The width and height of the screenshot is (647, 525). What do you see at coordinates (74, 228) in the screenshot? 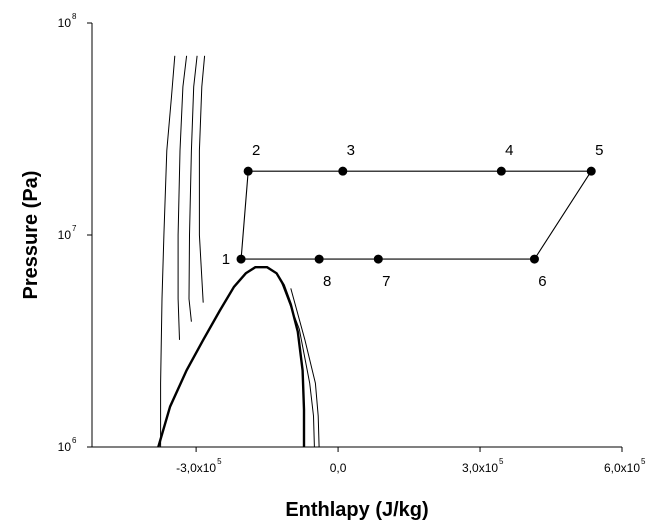
I see `y-tick-exponent: 7` at bounding box center [74, 228].